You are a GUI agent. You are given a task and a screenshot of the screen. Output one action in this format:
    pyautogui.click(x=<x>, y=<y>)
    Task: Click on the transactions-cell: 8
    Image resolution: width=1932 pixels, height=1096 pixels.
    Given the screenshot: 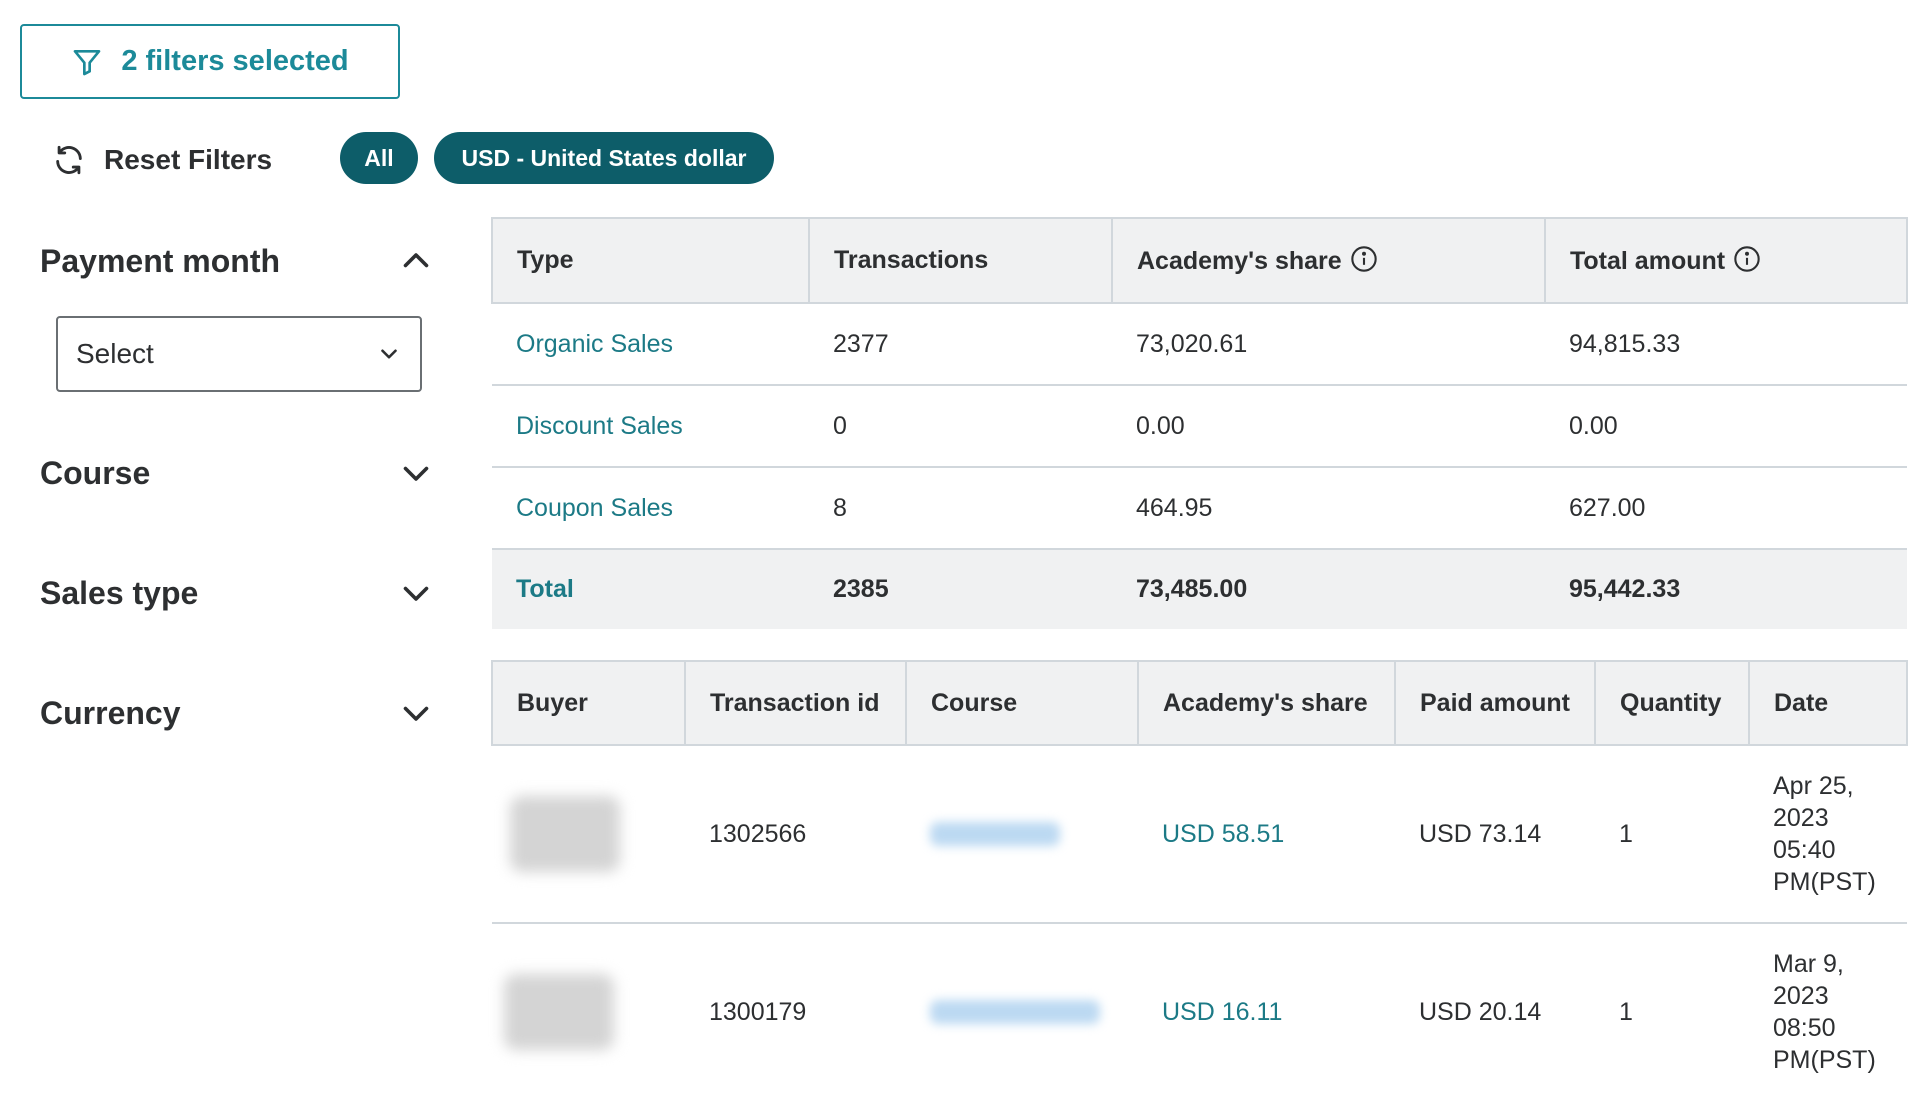 What is the action you would take?
    pyautogui.click(x=960, y=508)
    